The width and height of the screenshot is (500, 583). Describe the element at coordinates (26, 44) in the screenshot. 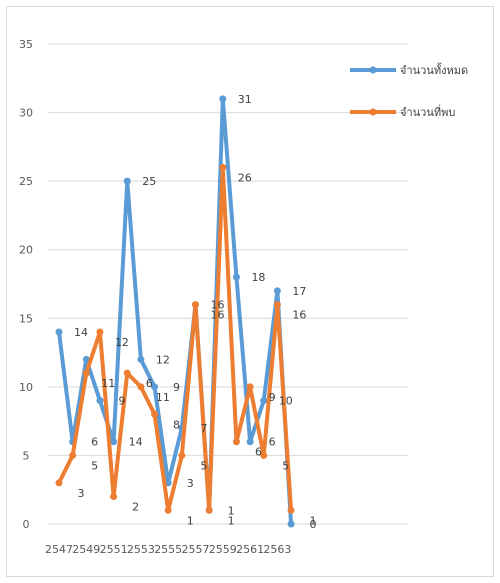

I see `y-tick-label: 35` at that location.